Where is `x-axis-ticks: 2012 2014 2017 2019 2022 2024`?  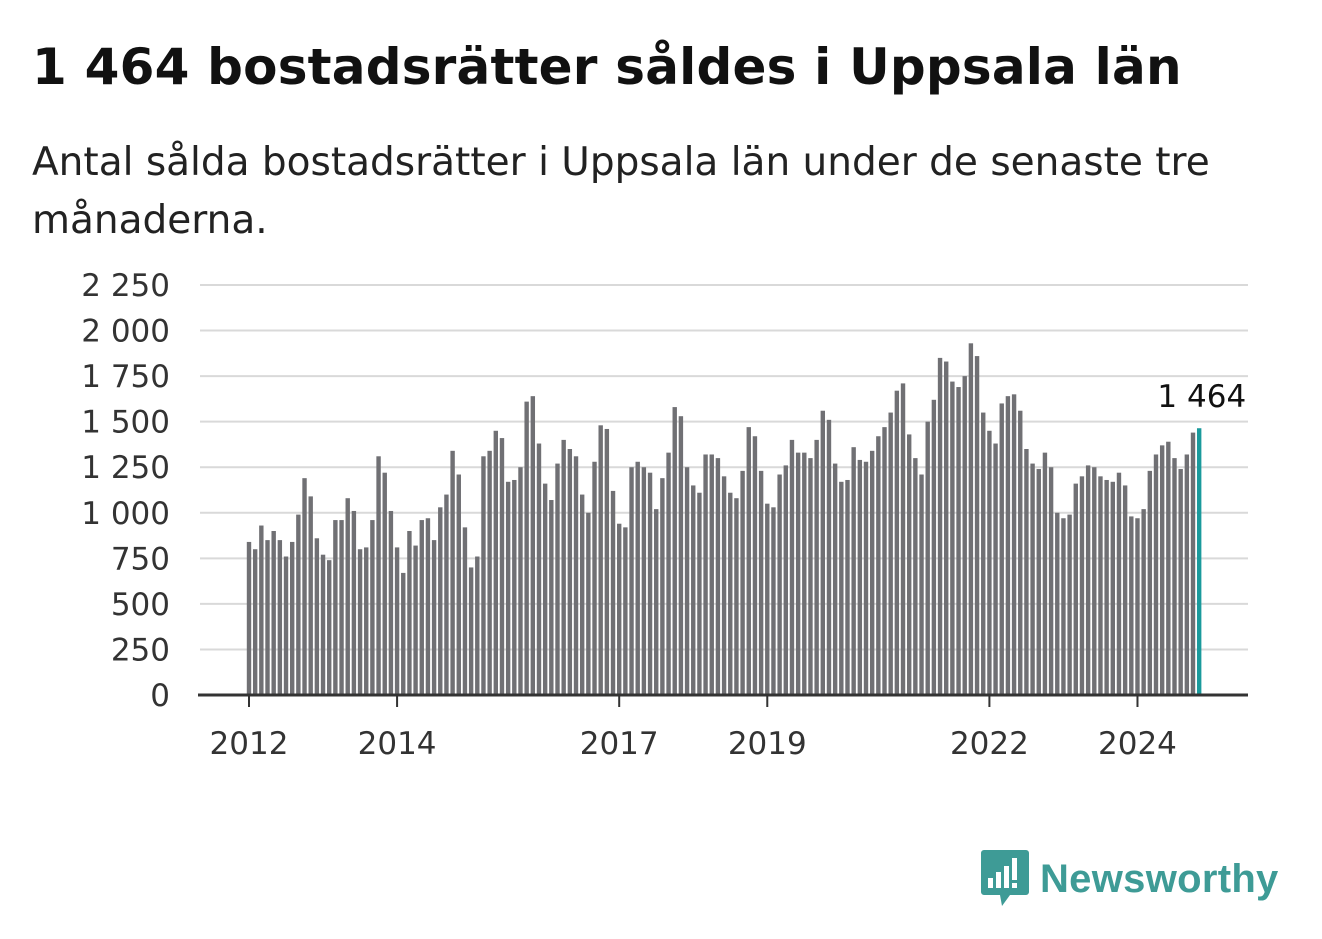
x-axis-ticks: 2012 2014 2017 2019 2022 2024 is located at coordinates (693, 728).